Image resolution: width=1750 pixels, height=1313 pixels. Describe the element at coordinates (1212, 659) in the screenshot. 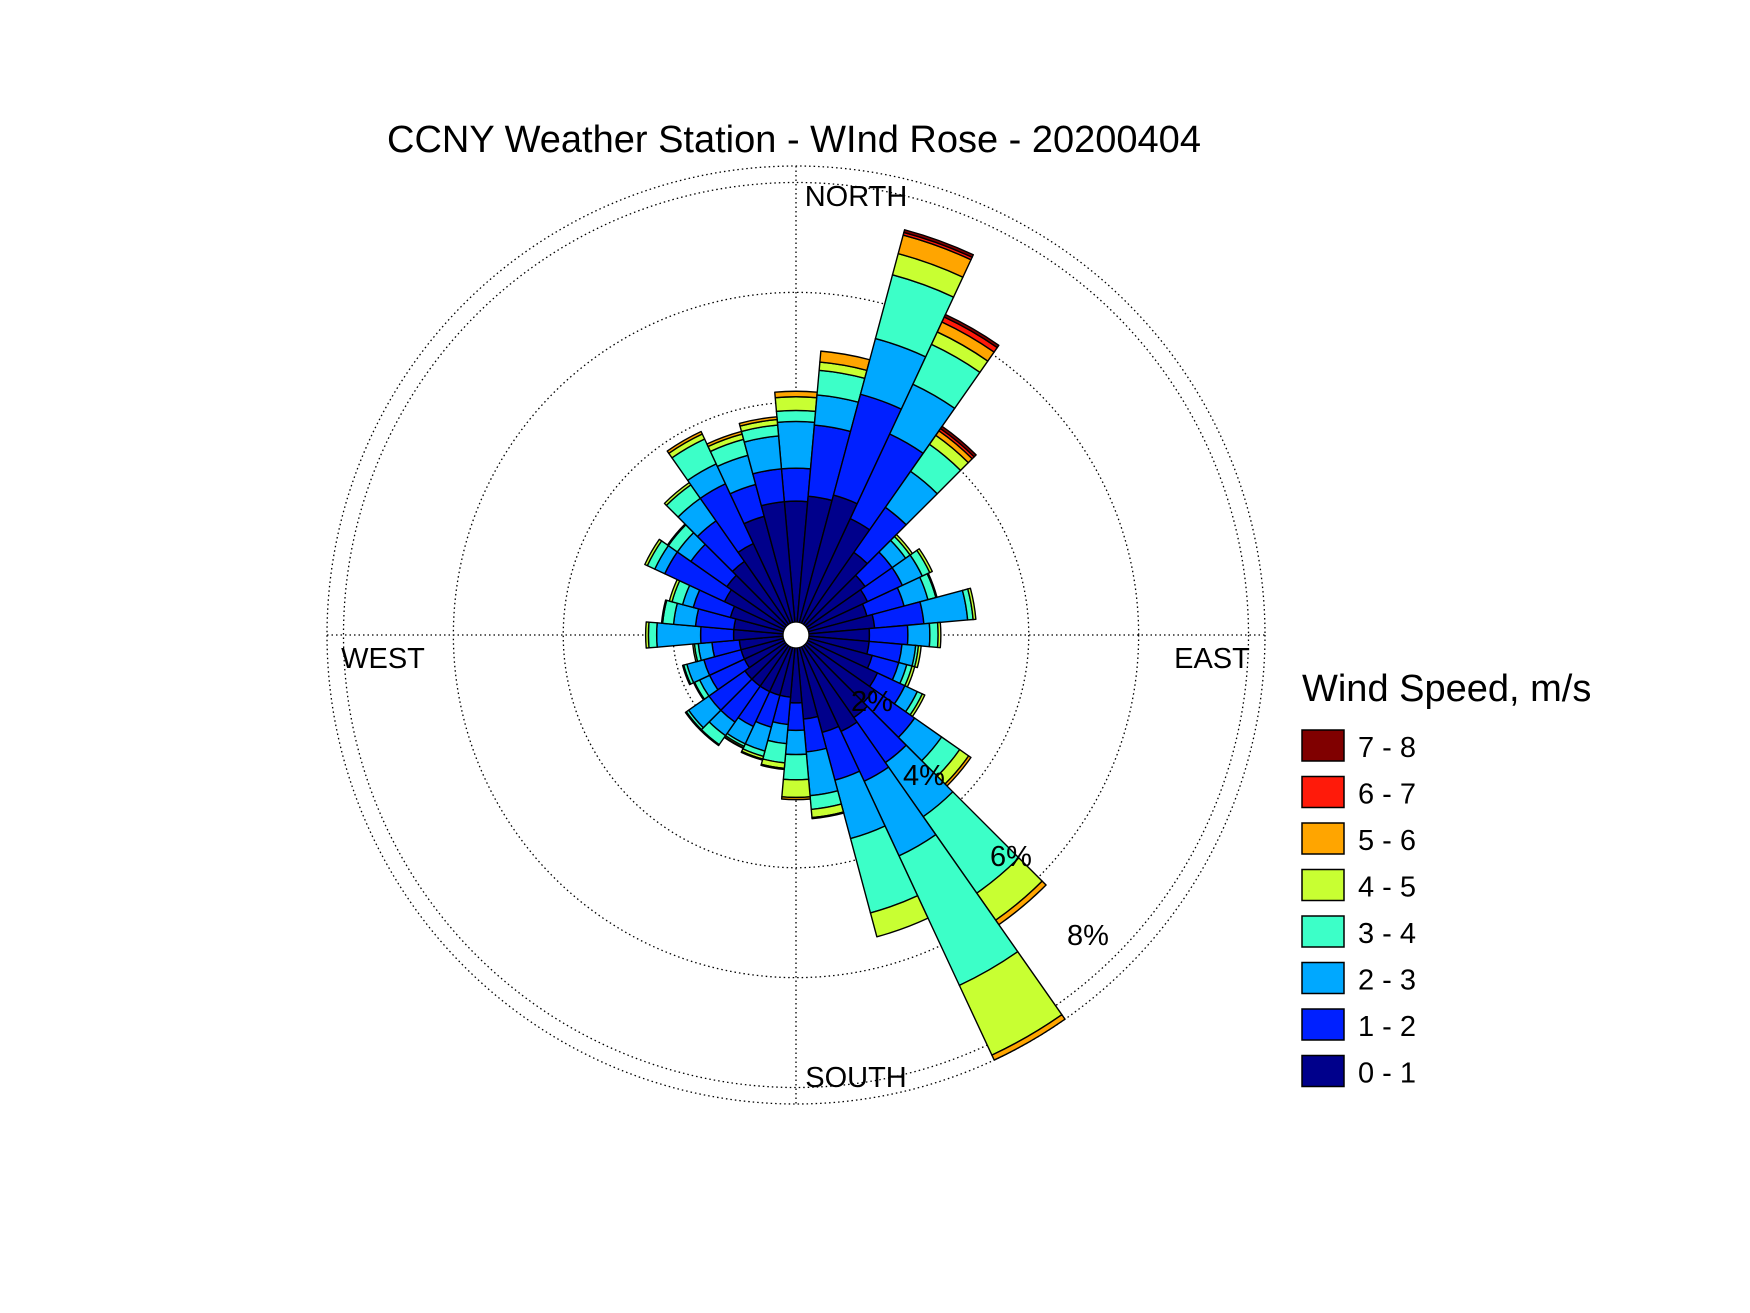

I see `direction-label-east: EAST` at that location.